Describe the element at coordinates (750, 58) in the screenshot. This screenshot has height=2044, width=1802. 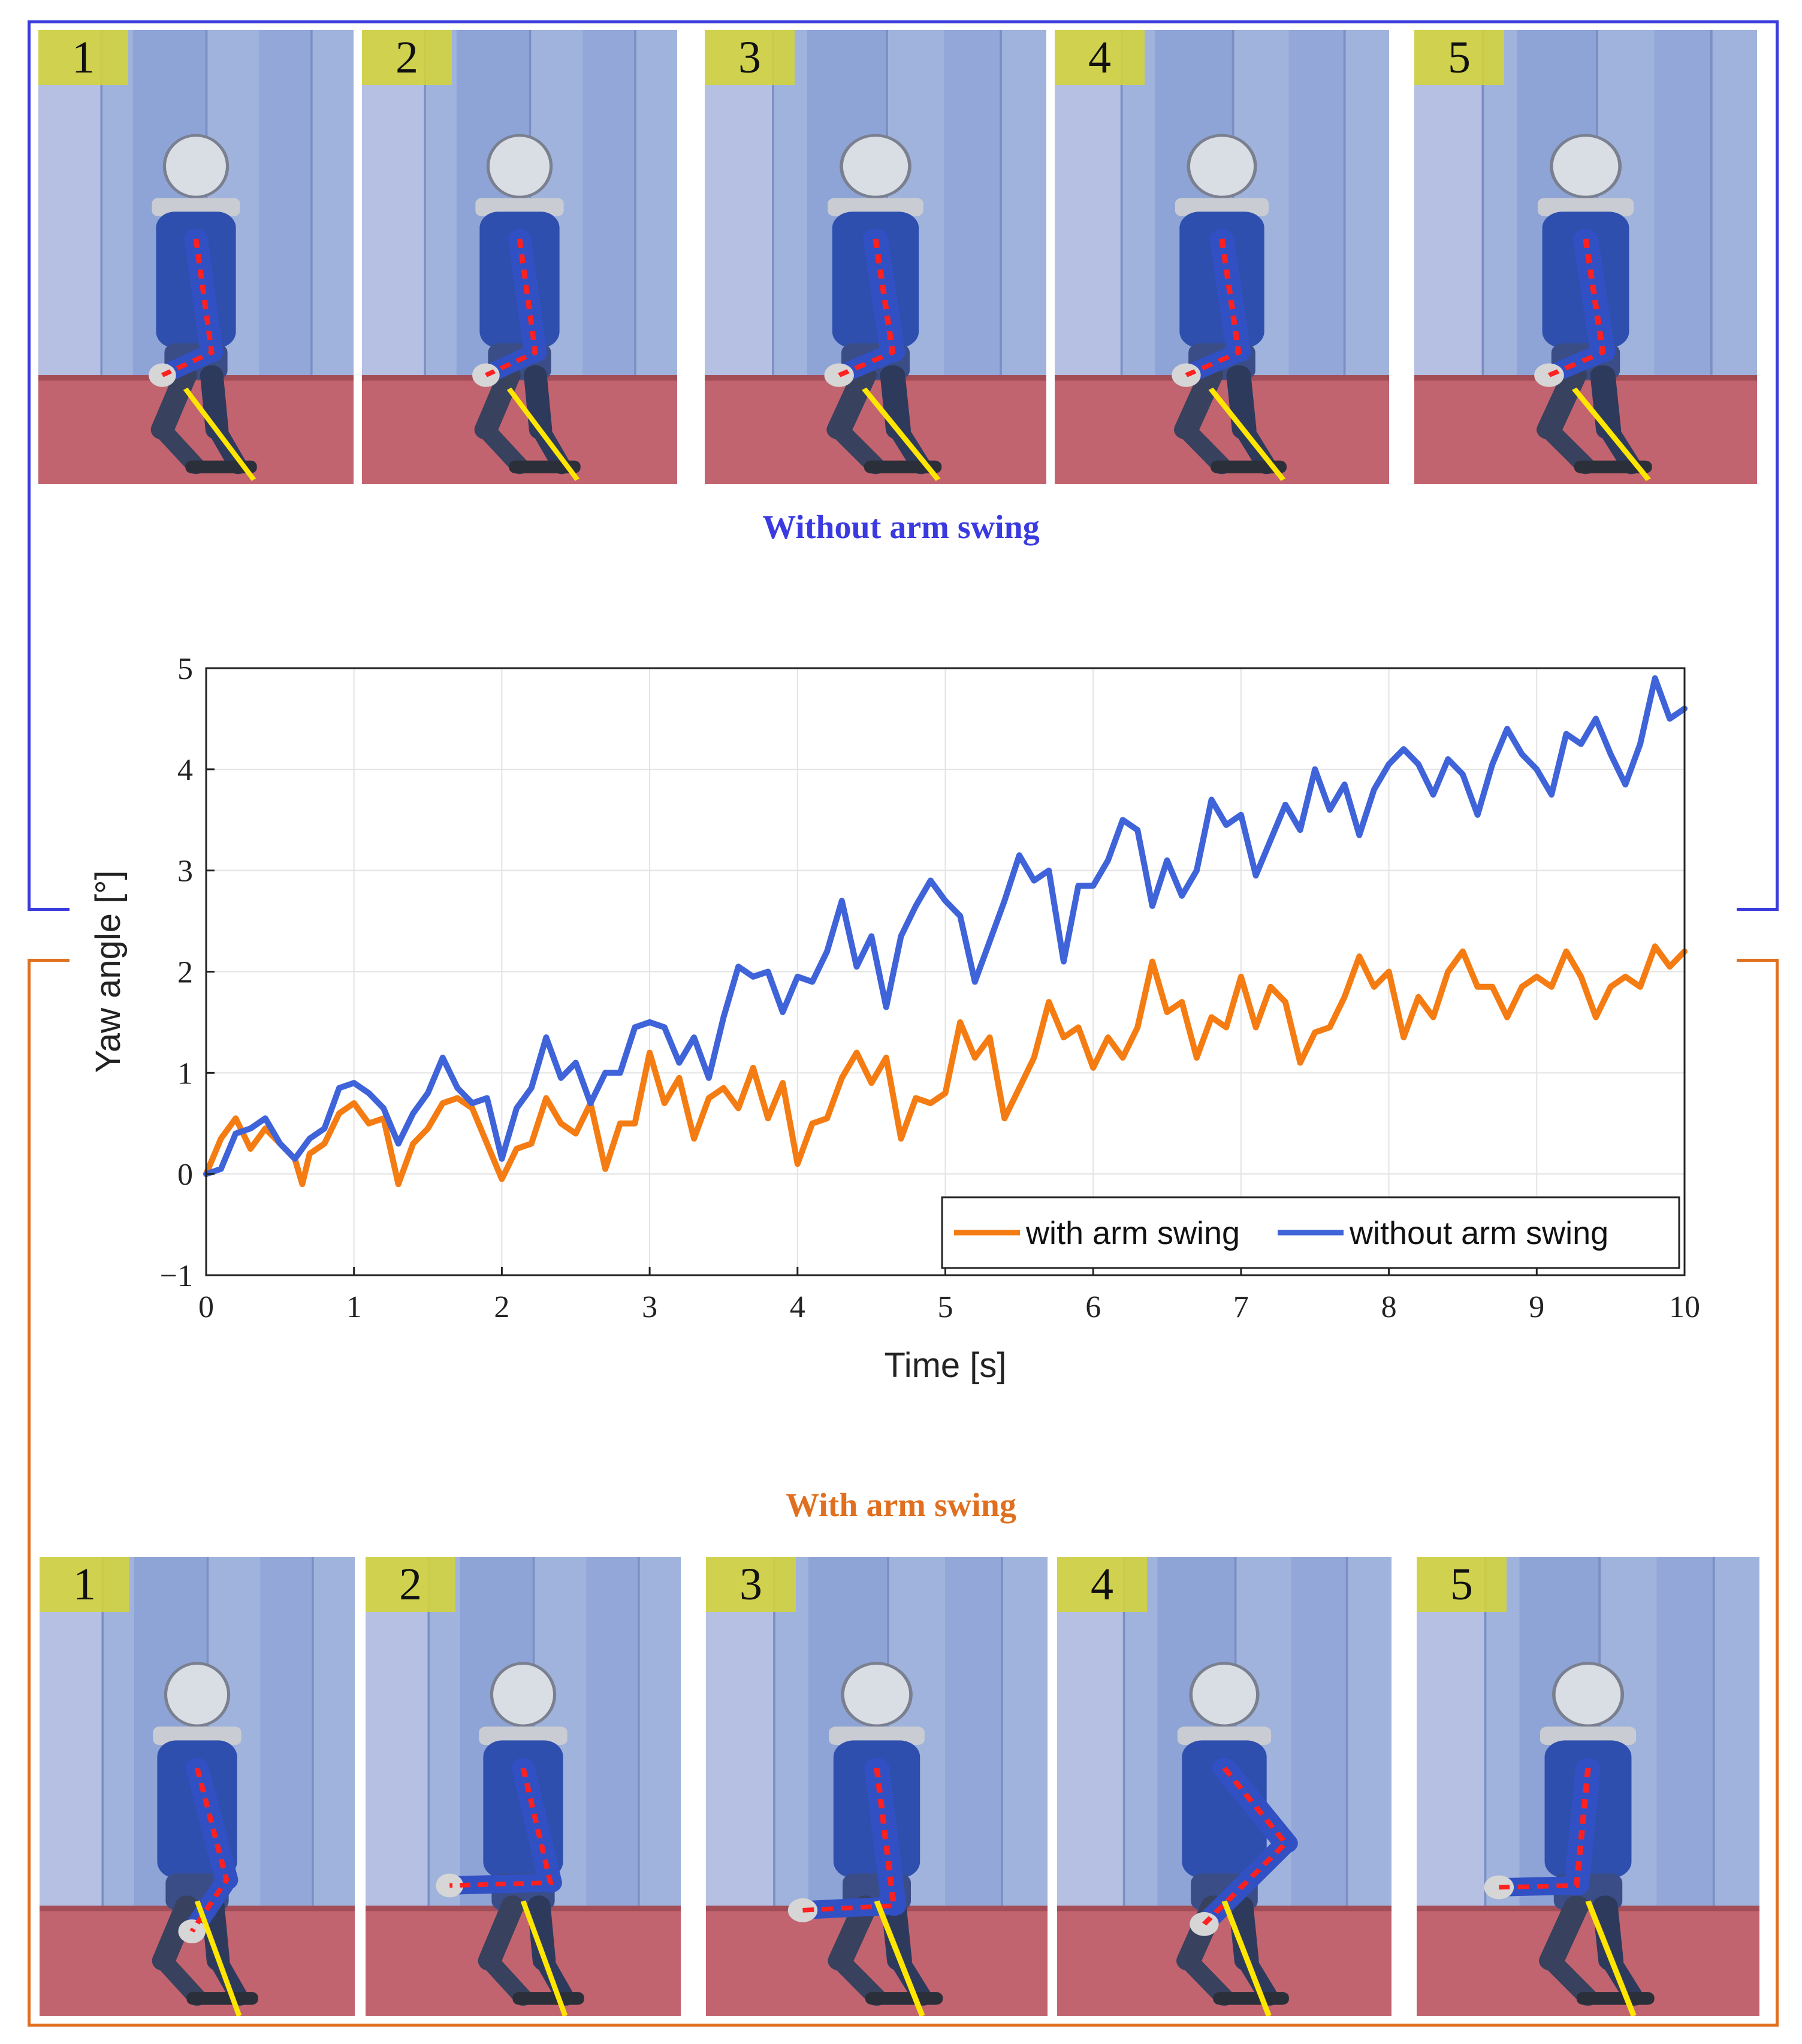
I see `without-swing-frame-number: 3` at that location.